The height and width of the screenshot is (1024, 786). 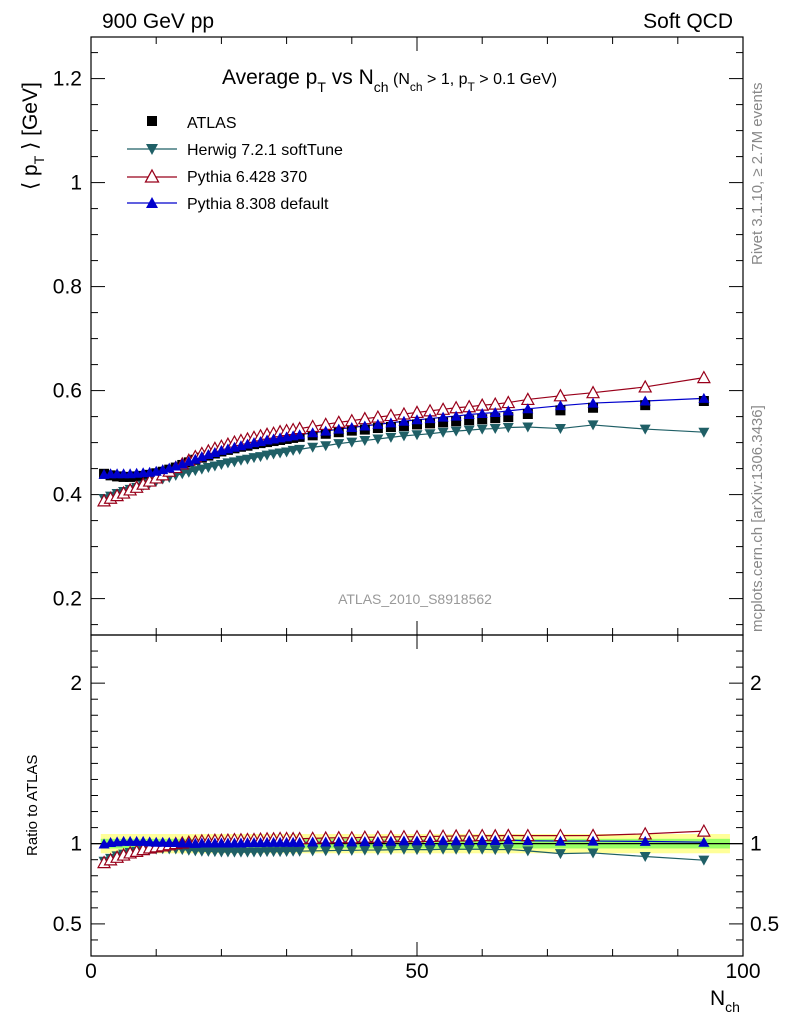 I want to click on ratio-y-tick-label: 0.5, so click(x=67, y=924).